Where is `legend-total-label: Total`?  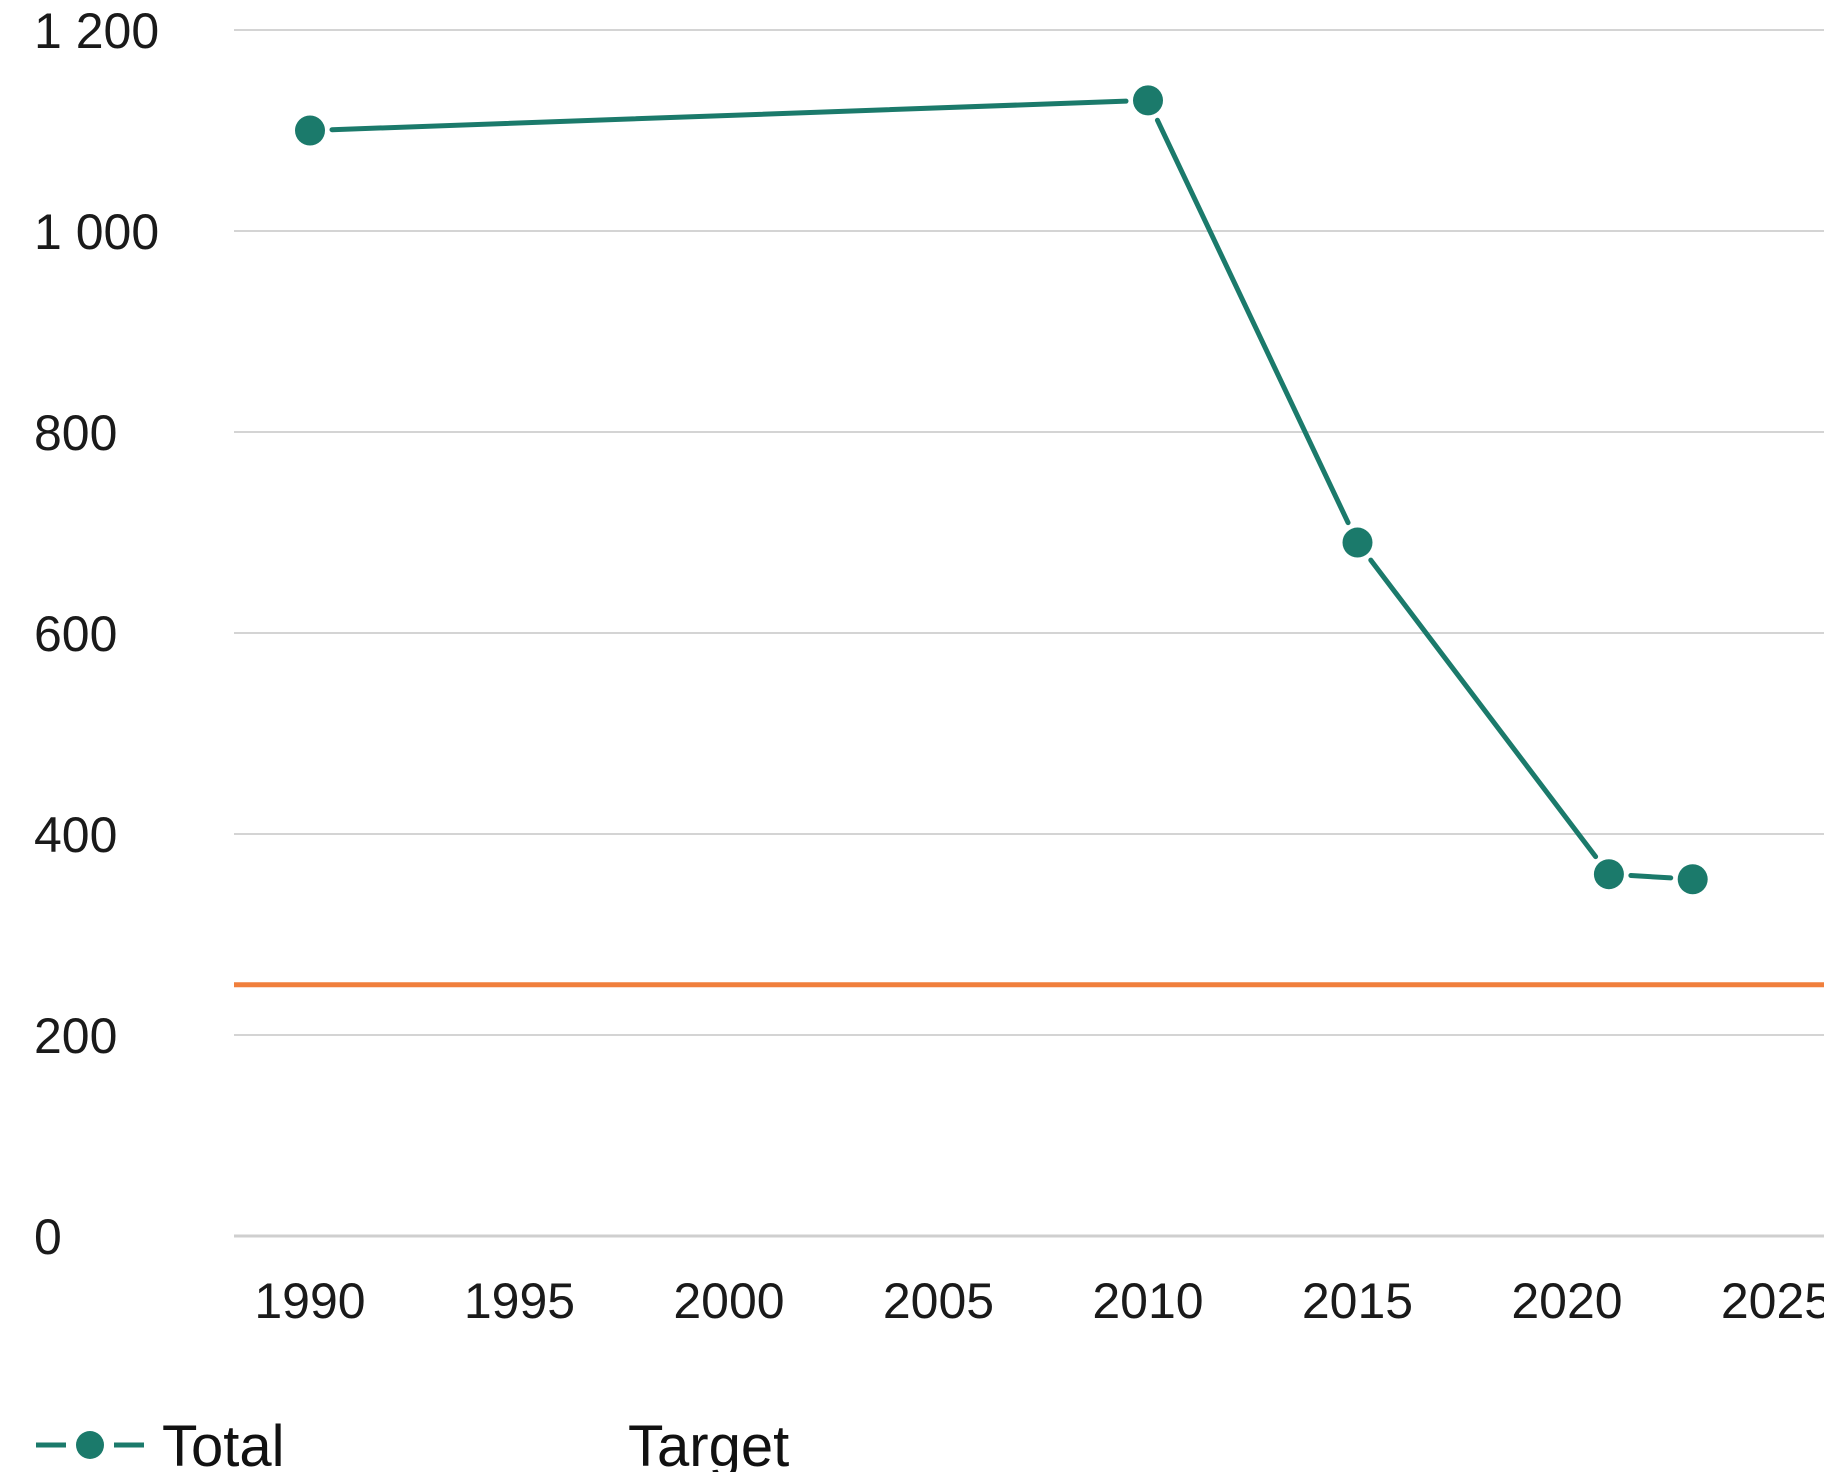
legend-total-label: Total is located at coordinates (223, 1443).